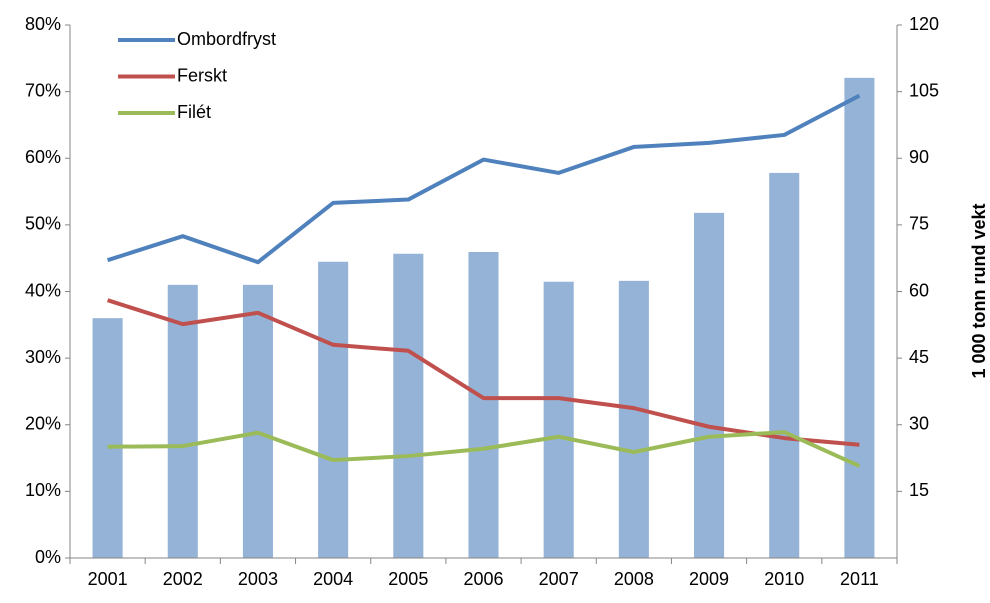  I want to click on y2-tick-label: 75, so click(919, 224).